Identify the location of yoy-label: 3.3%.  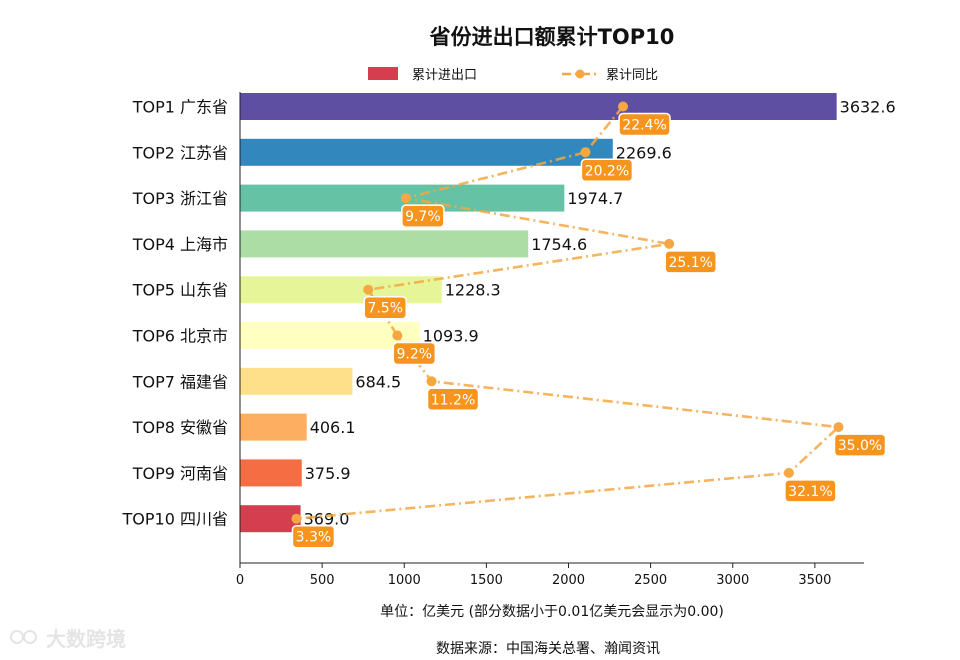
(313, 536).